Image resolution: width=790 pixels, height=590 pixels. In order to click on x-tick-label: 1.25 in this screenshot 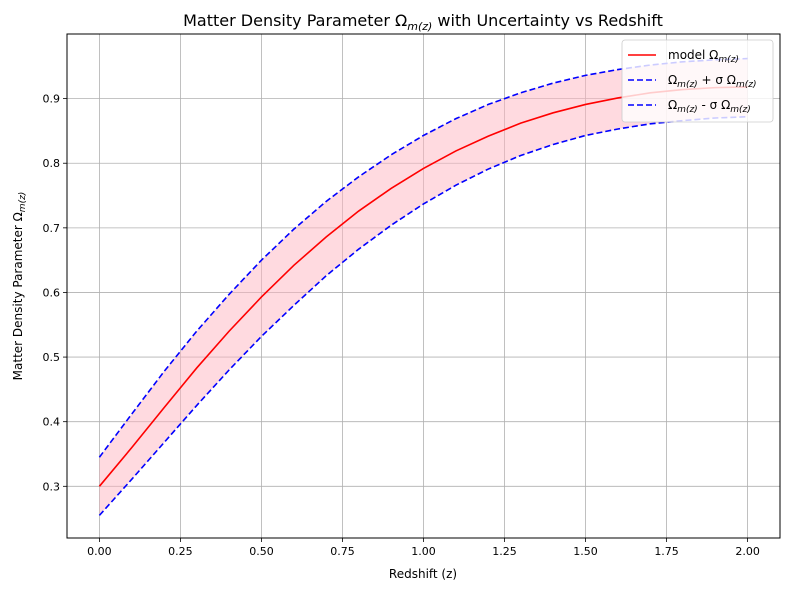, I will do `click(504, 551)`.